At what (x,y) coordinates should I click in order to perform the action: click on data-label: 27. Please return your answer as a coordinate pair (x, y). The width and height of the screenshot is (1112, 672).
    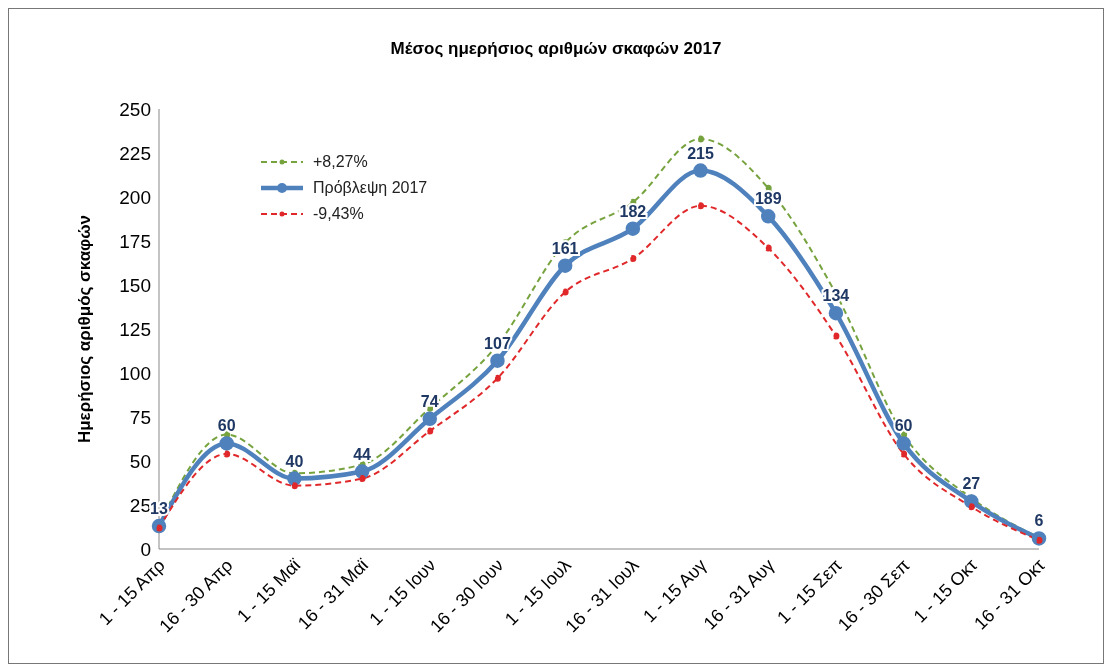
    Looking at the image, I should click on (971, 484).